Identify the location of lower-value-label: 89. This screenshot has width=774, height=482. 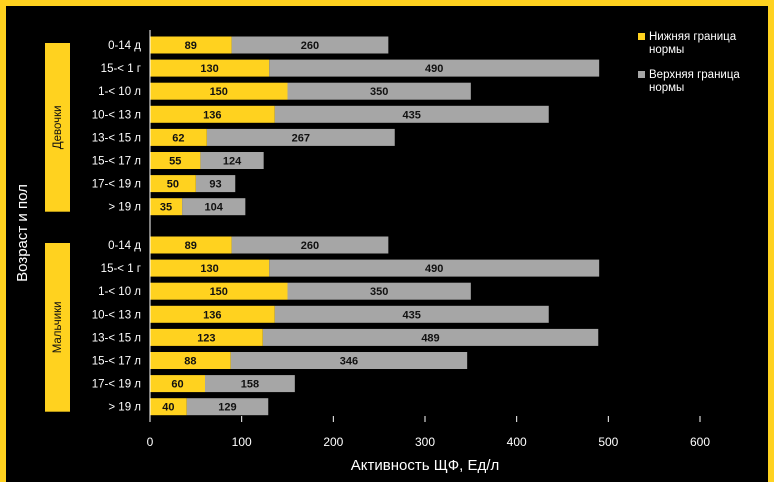
(191, 246).